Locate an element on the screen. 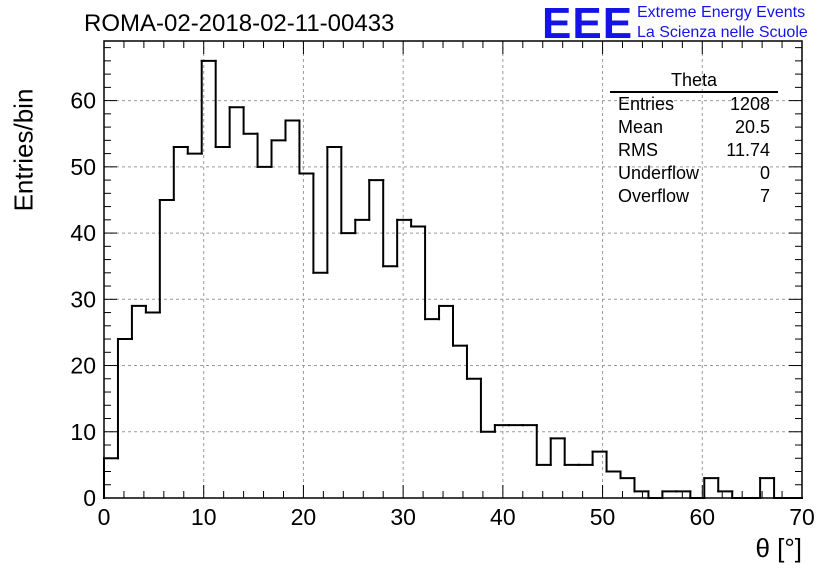 This screenshot has width=836, height=572. eee-logo: EEE is located at coordinates (588, 24).